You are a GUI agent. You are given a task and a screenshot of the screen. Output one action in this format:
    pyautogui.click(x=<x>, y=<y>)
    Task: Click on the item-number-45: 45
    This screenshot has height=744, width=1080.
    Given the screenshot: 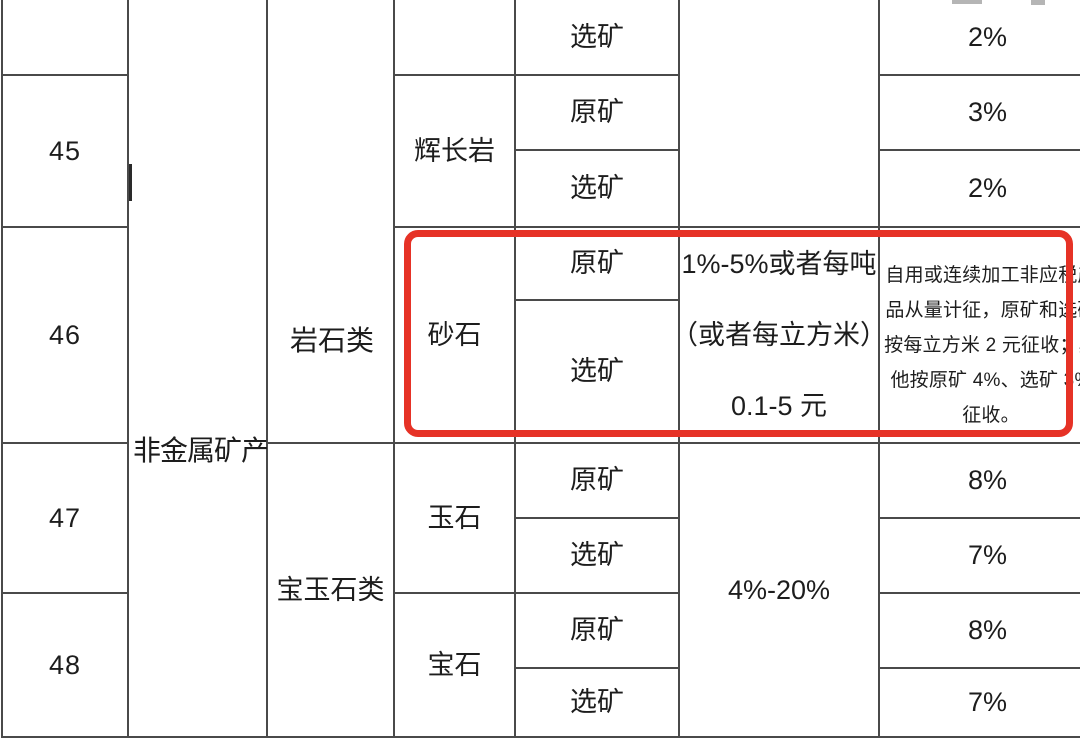 What is the action you would take?
    pyautogui.click(x=65, y=151)
    